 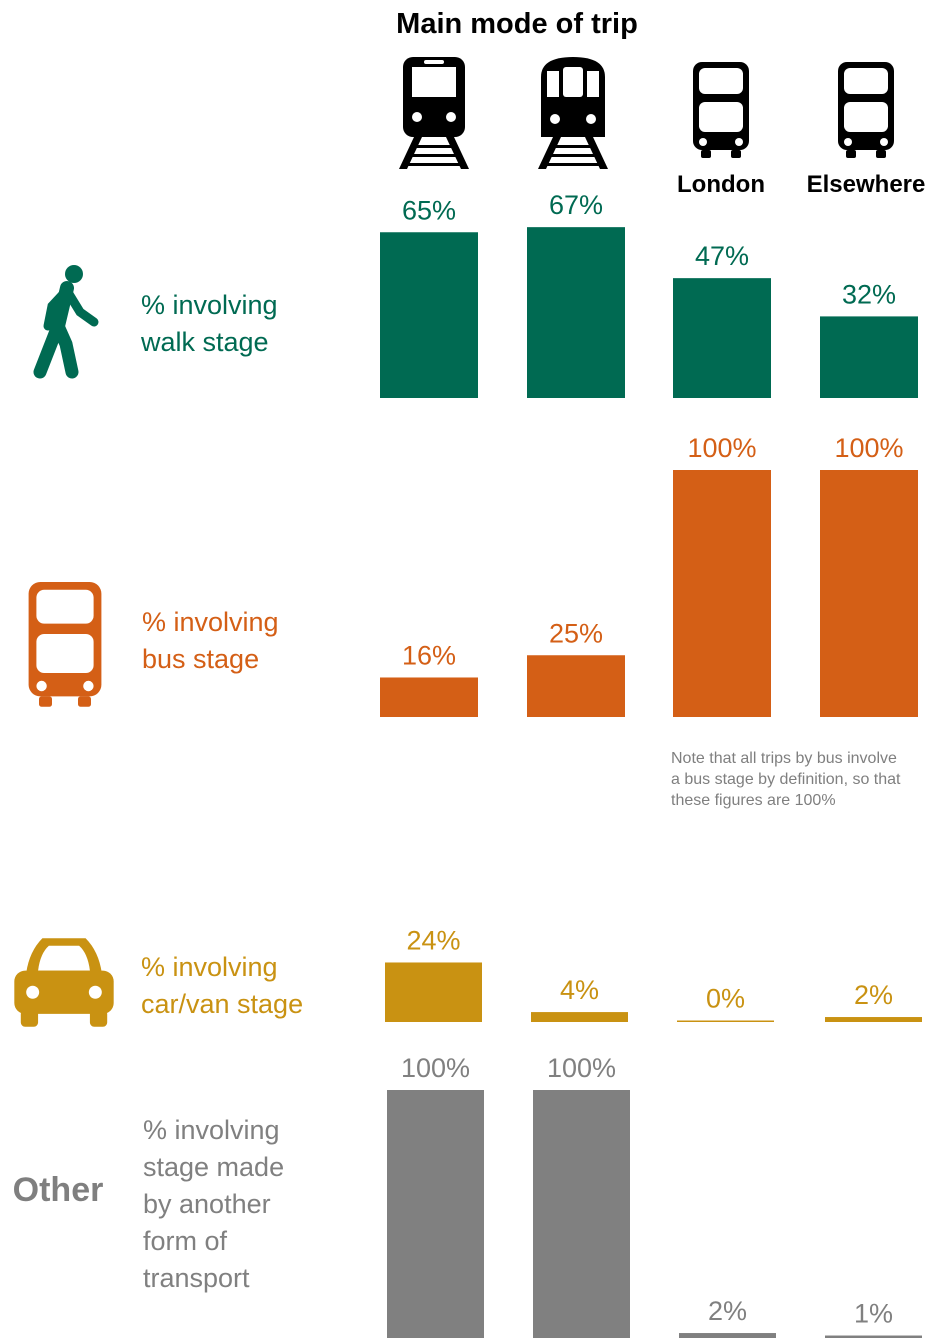 What do you see at coordinates (869, 294) in the screenshot?
I see `data-label: 32%` at bounding box center [869, 294].